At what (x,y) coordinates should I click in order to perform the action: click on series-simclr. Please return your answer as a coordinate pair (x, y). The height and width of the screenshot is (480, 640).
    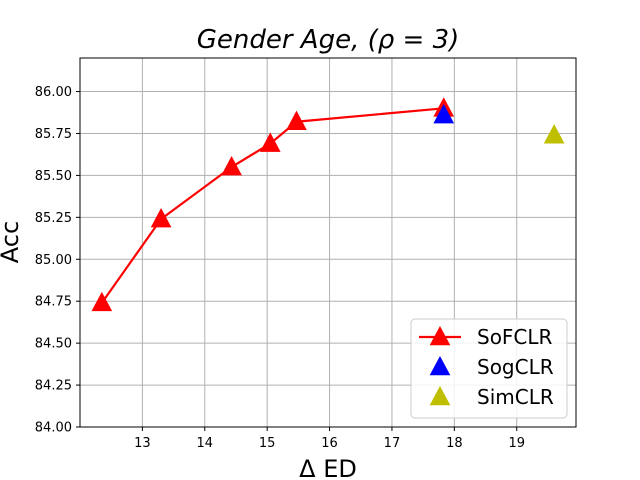
    Looking at the image, I should click on (554, 134).